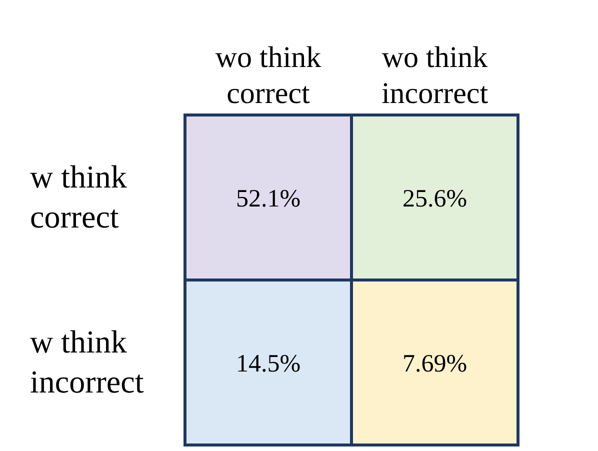  Describe the element at coordinates (435, 198) in the screenshot. I see `data-label: 25.6%` at that location.